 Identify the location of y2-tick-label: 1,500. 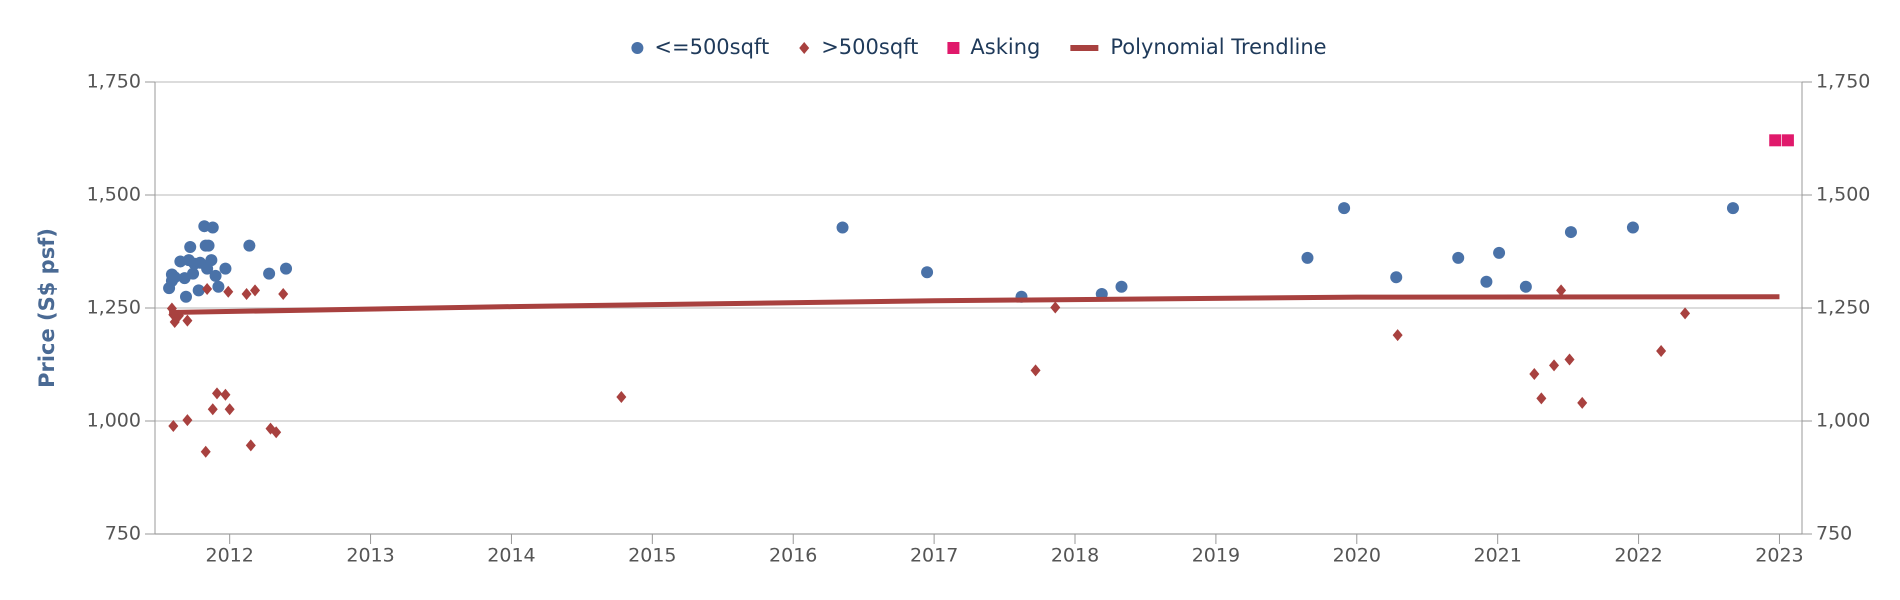
(1843, 195).